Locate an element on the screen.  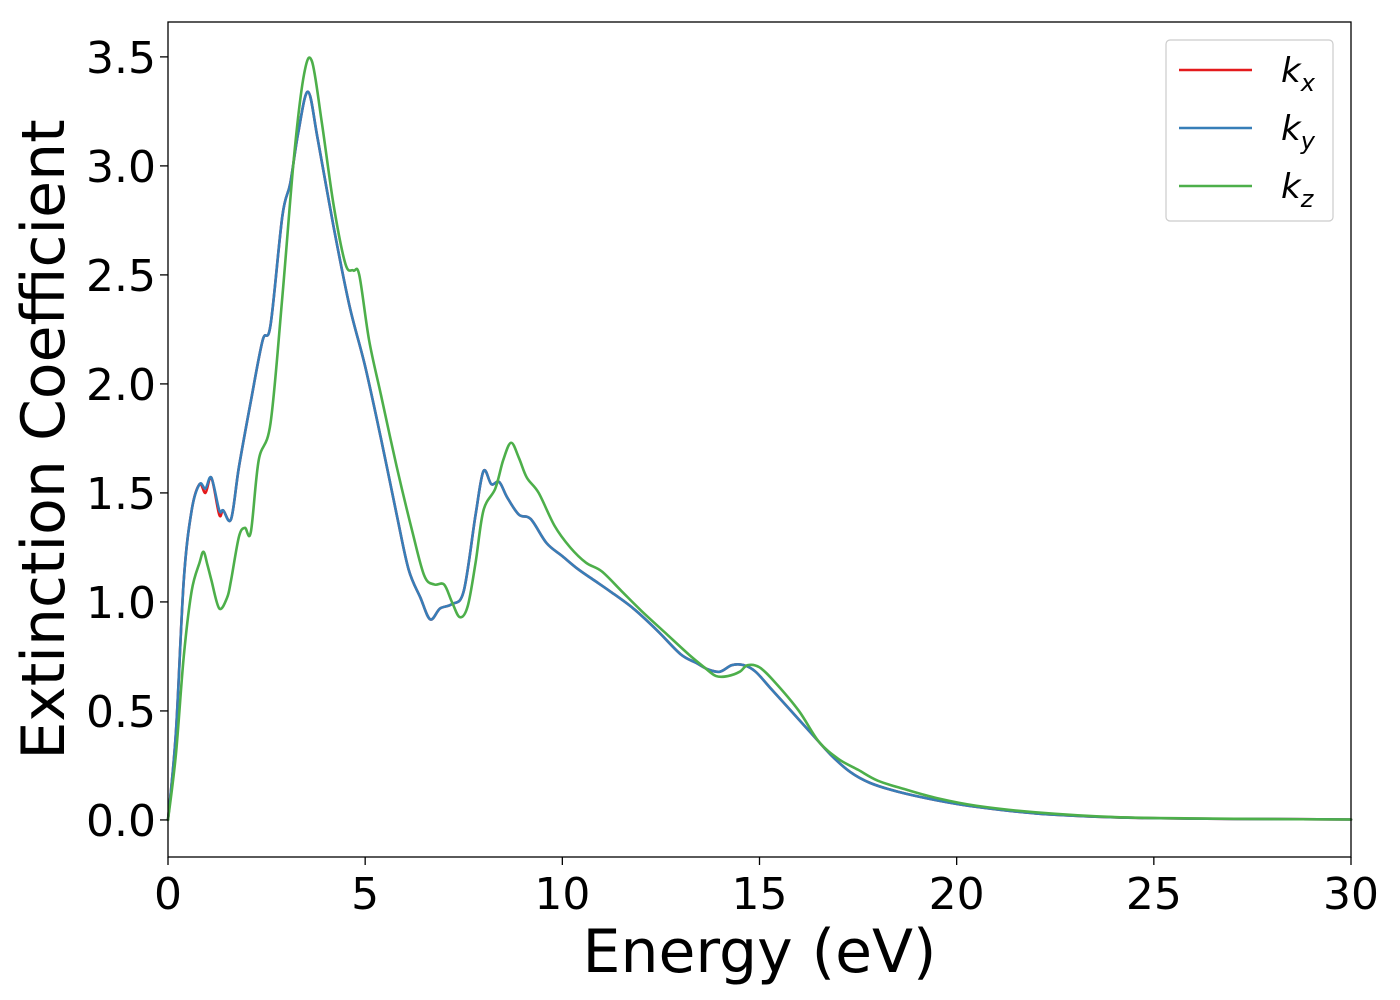
x-tick-label: 5 is located at coordinates (365, 894).